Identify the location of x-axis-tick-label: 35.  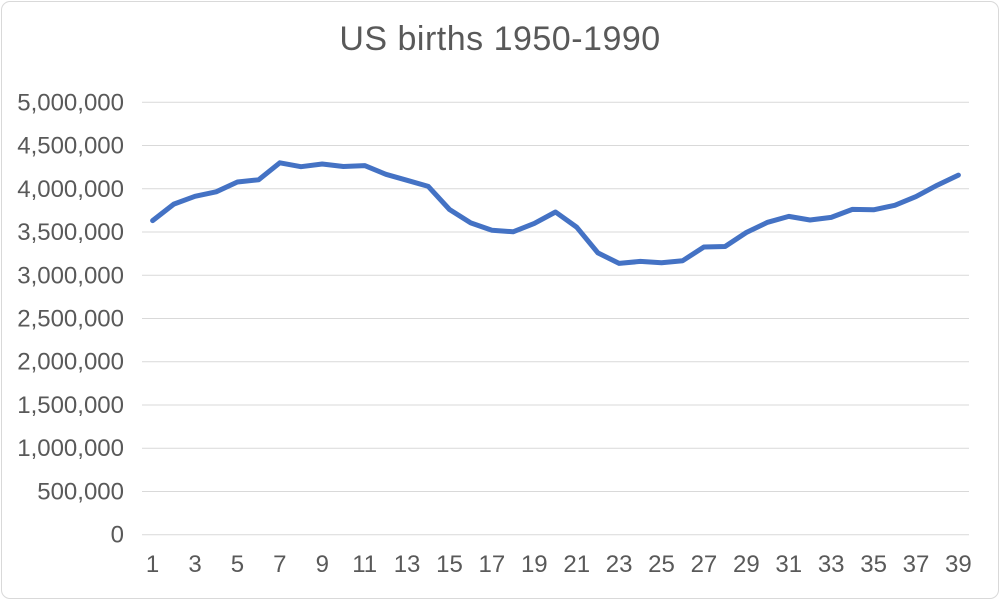
(873, 564).